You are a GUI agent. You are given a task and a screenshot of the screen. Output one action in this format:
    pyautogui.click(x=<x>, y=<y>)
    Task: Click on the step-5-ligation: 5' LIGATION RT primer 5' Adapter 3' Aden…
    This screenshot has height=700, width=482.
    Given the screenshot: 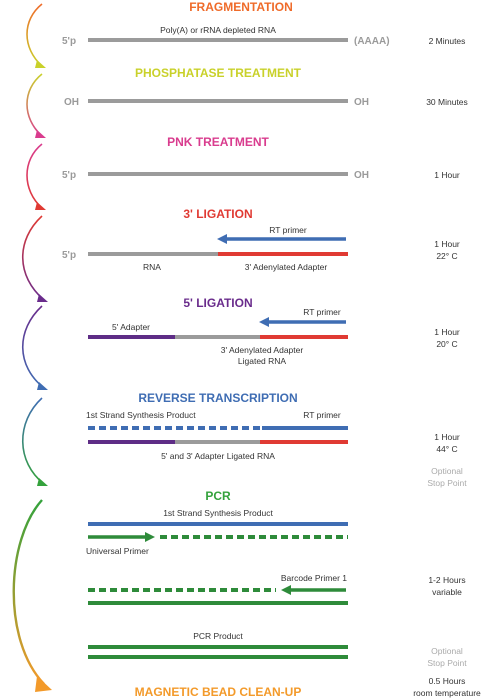 What is the action you would take?
    pyautogui.click(x=274, y=331)
    